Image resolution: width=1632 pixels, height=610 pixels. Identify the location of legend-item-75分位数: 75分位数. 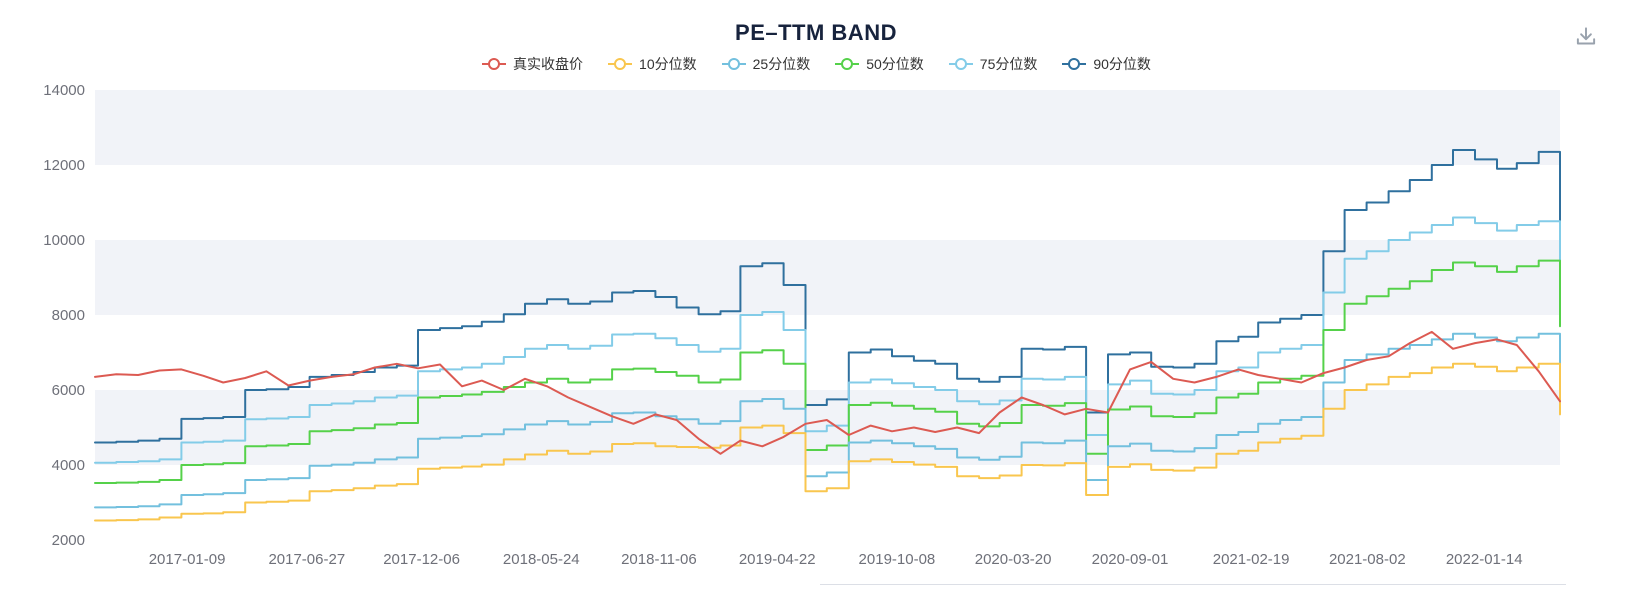
(993, 64).